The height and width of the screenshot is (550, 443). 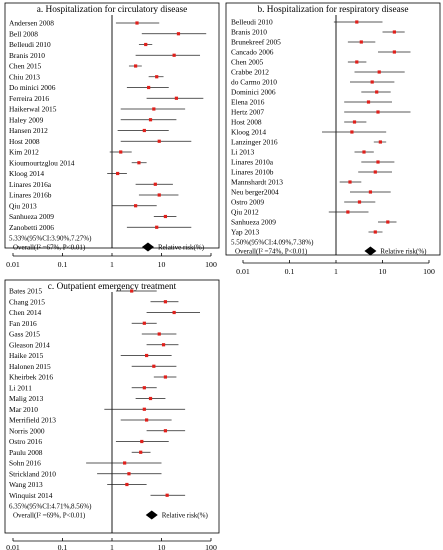 What do you see at coordinates (311, 92) in the screenshot?
I see `study-row: Dominici 2006` at bounding box center [311, 92].